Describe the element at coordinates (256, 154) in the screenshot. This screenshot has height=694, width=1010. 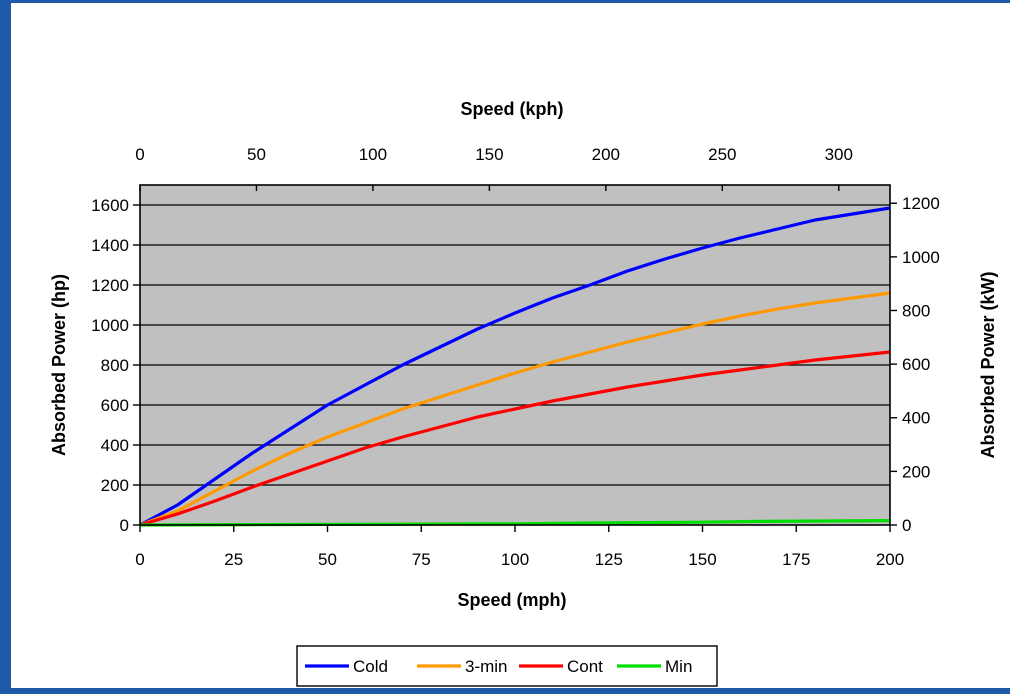
I see `x2-tick-label-50: 50` at that location.